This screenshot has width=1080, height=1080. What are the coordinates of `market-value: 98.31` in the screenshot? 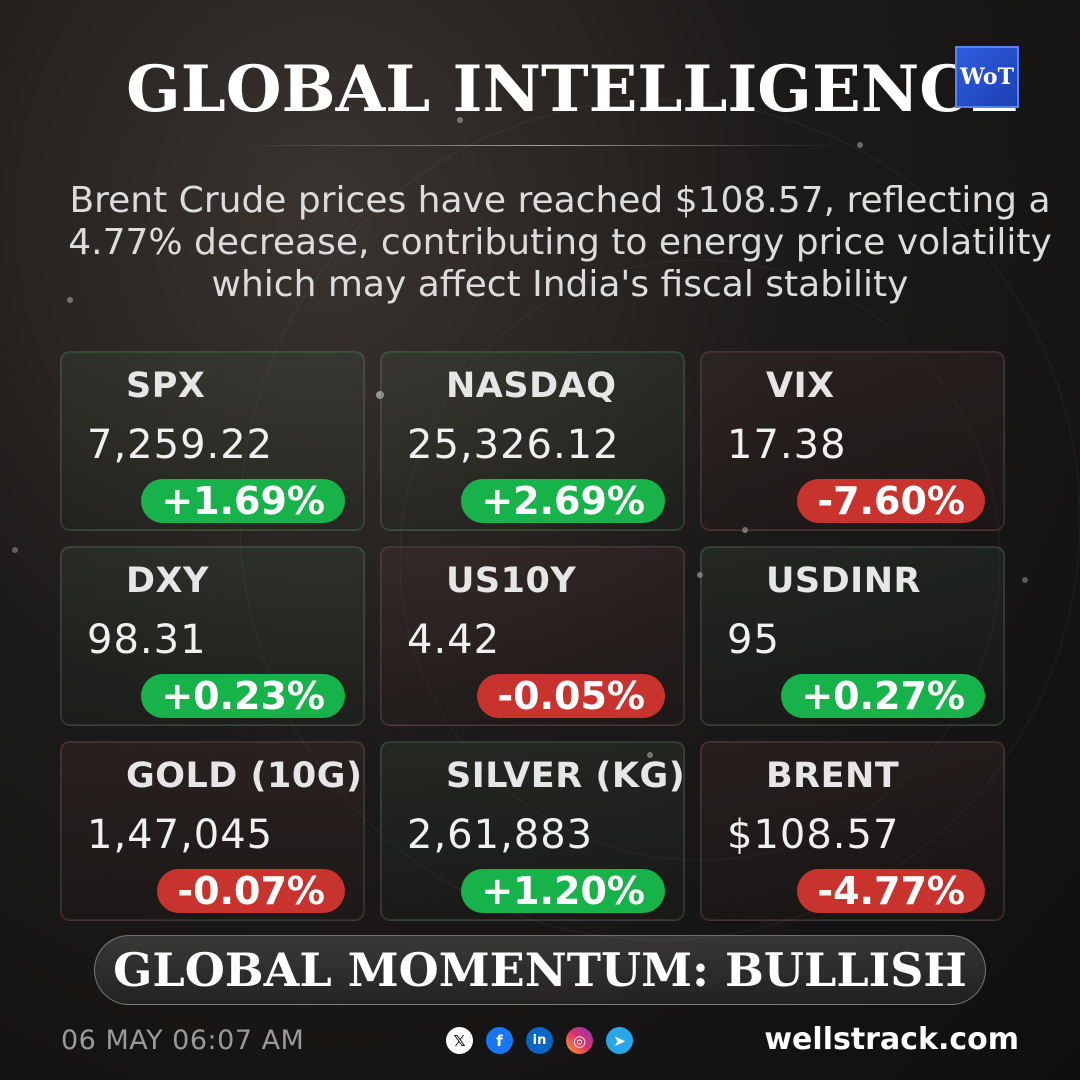 It's located at (147, 640).